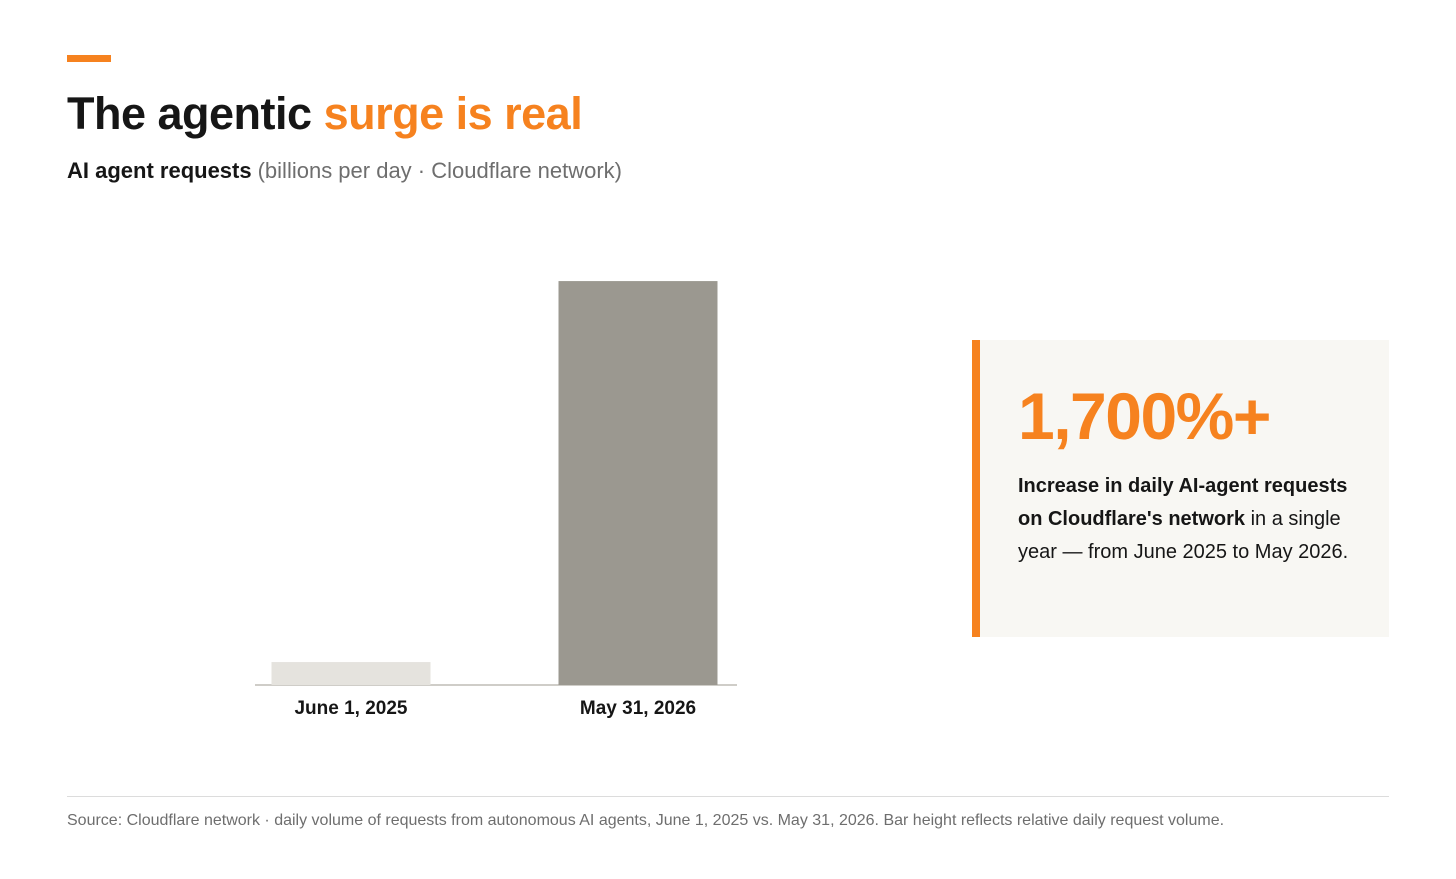  Describe the element at coordinates (1144, 416) in the screenshot. I see `callout-figure: 1,700%+` at that location.